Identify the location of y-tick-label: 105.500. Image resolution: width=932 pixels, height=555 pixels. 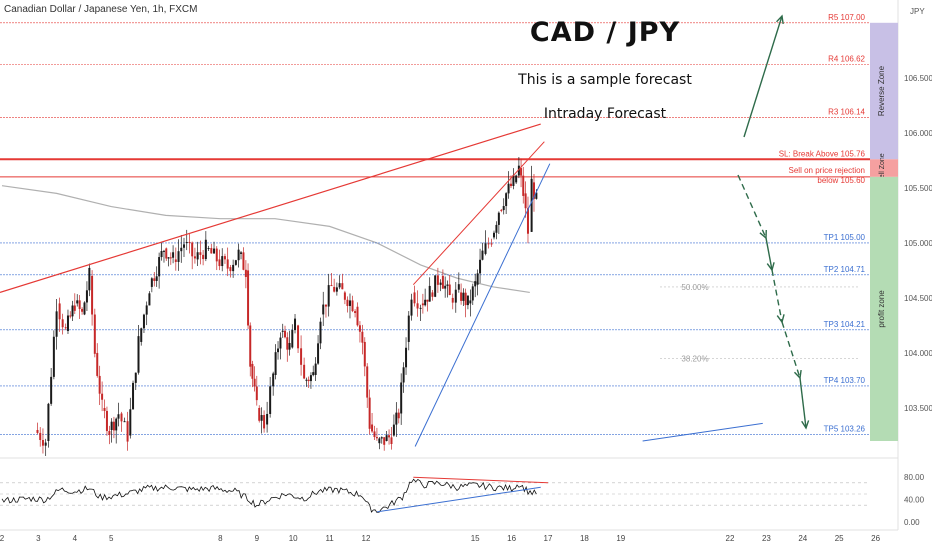
(918, 188).